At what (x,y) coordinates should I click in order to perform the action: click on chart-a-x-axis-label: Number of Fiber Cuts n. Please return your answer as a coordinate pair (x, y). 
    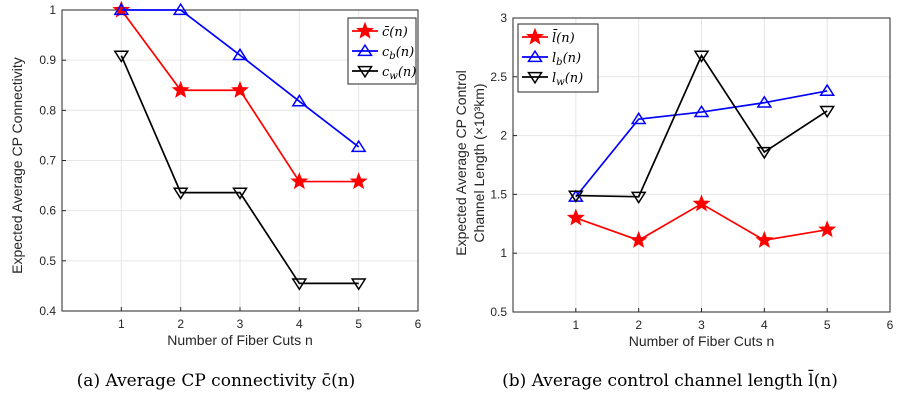
    Looking at the image, I should click on (240, 340).